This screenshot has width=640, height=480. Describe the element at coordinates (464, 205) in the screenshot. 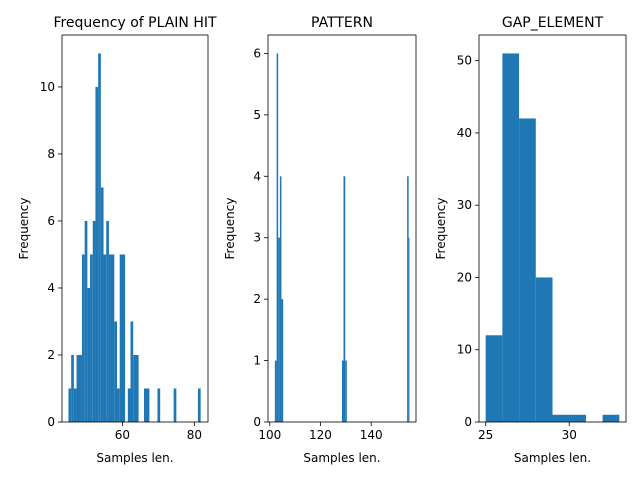

I see `y-tick-label: 30` at that location.